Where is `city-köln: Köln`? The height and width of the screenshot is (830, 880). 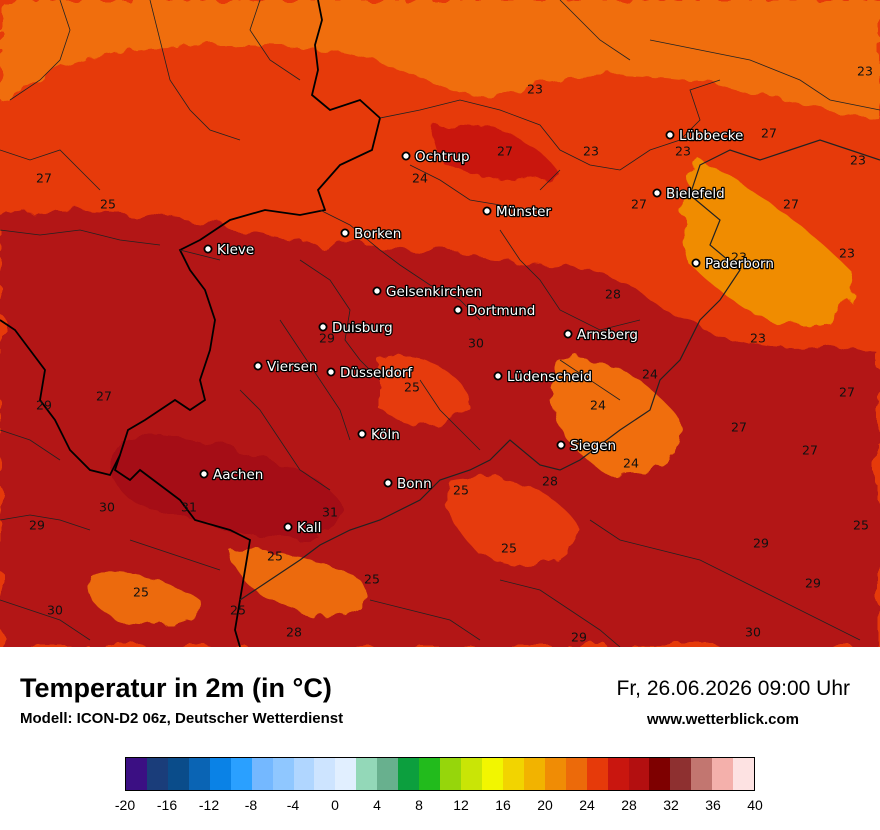
city-köln: Köln is located at coordinates (379, 435).